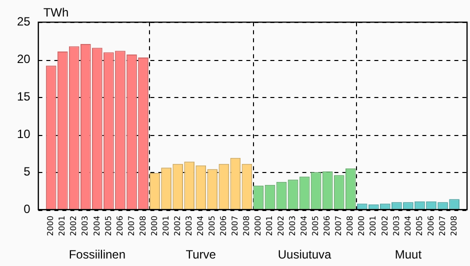 This screenshot has width=470, height=266. What do you see at coordinates (23, 21) in the screenshot?
I see `y-tick-label: 25` at bounding box center [23, 21].